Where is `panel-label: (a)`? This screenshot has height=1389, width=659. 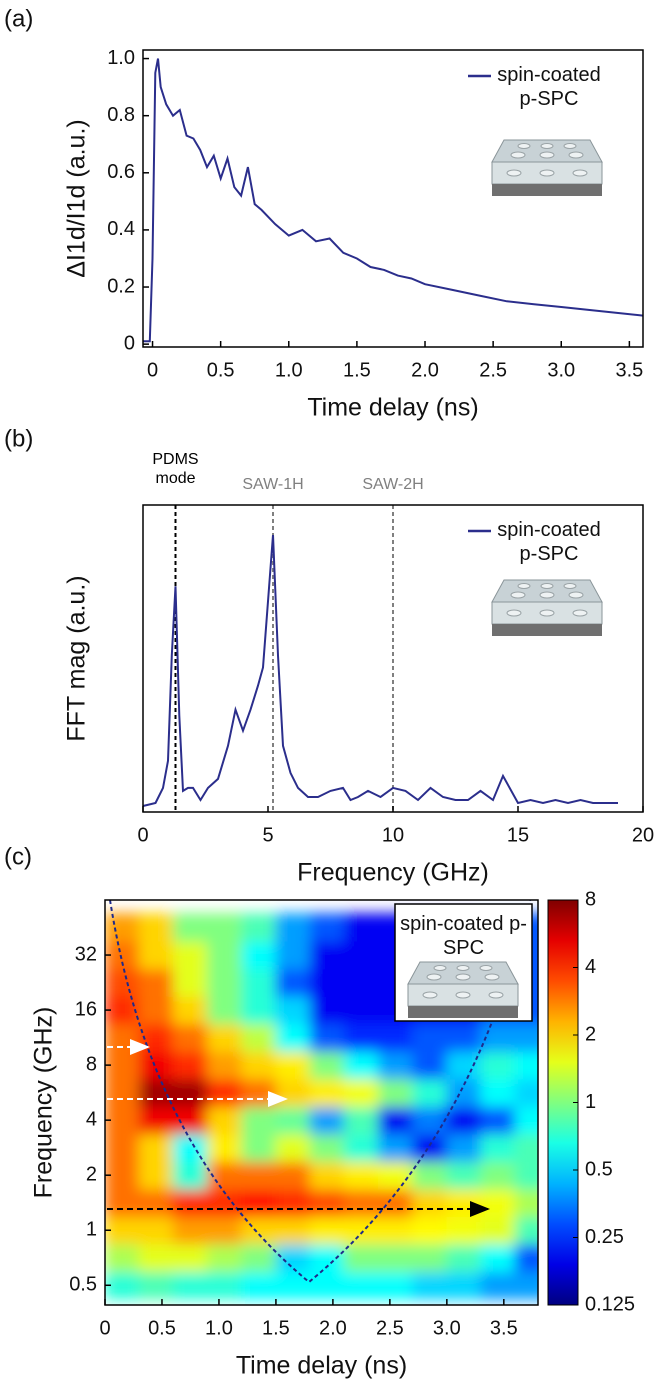 panel-label: (a) is located at coordinates (18, 18).